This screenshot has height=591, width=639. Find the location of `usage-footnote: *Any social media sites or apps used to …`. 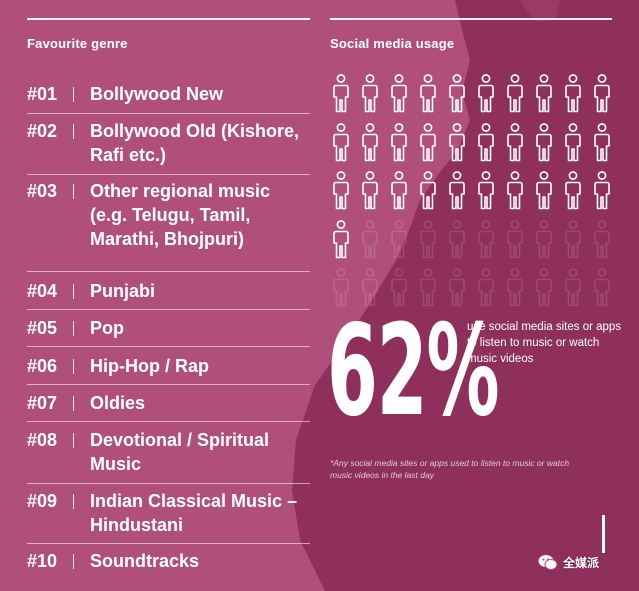

usage-footnote: *Any social media sites or apps used to … is located at coordinates (450, 469).